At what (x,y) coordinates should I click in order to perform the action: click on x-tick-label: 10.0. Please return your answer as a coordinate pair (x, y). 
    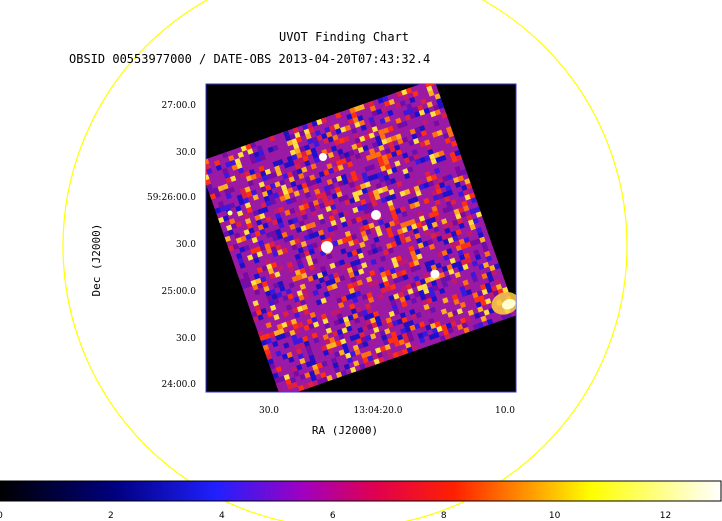
    Looking at the image, I should click on (505, 411).